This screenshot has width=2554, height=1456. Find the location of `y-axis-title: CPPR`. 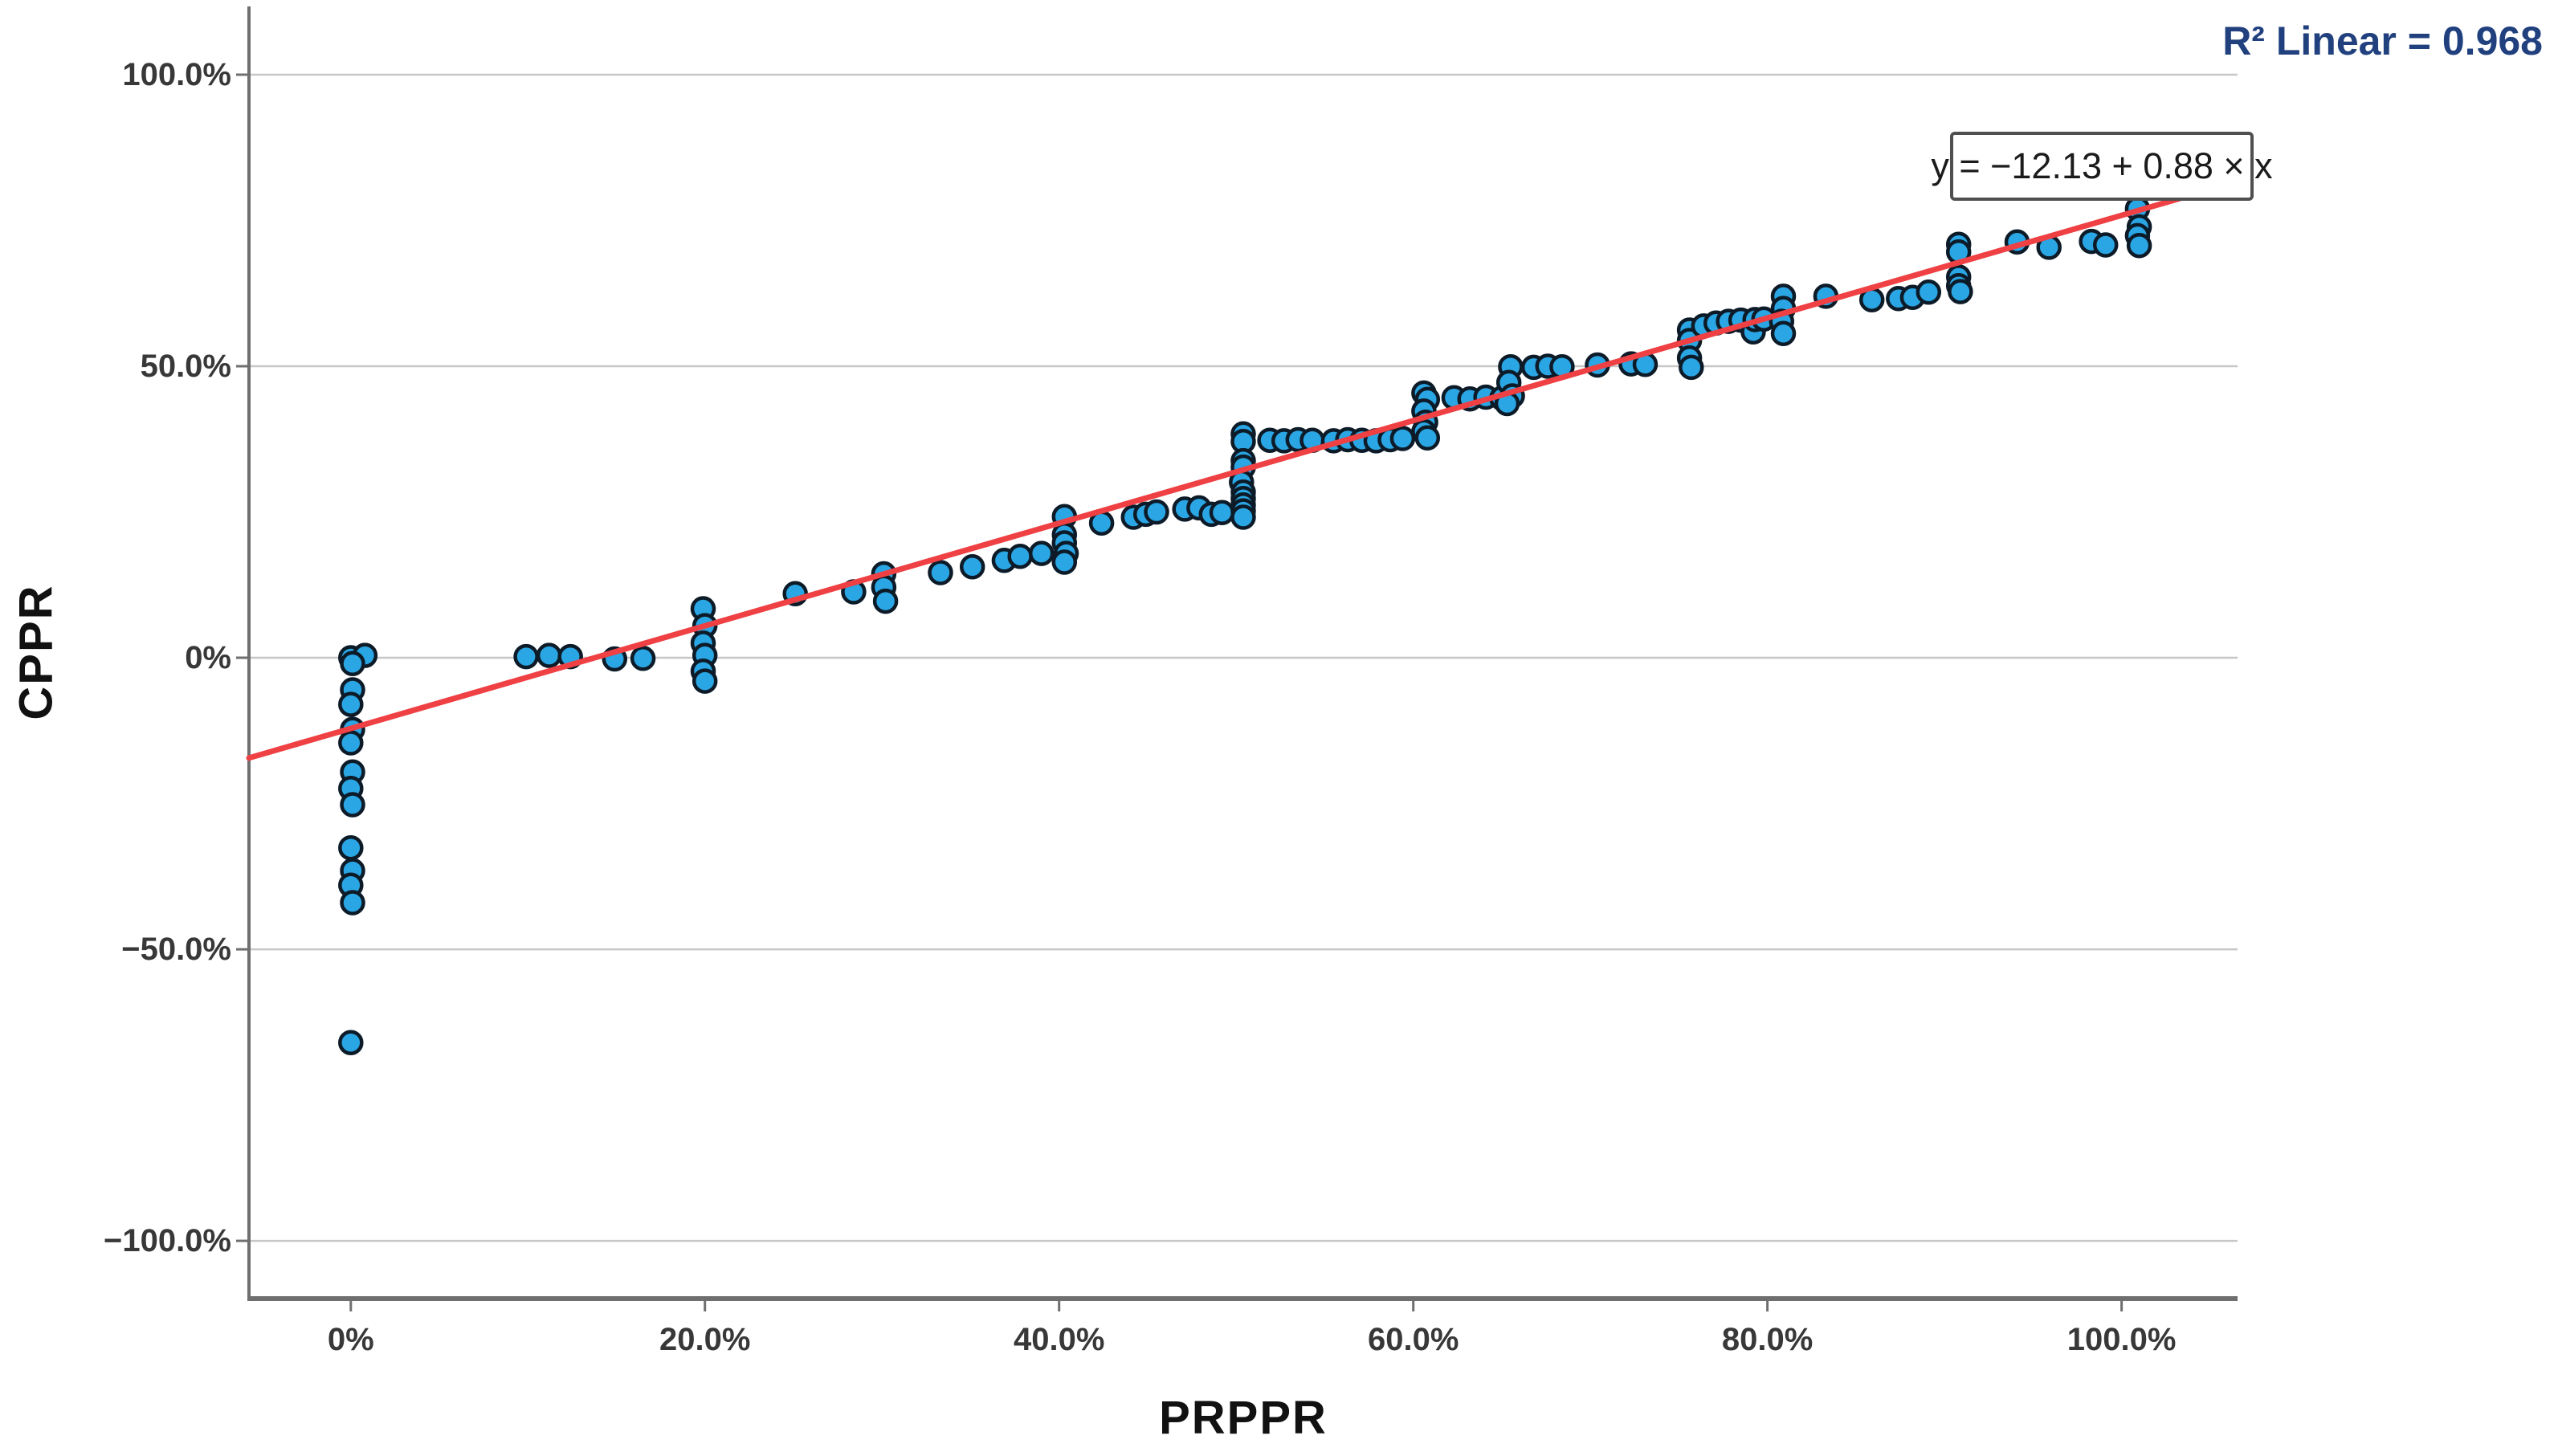

y-axis-title: CPPR is located at coordinates (36, 652).